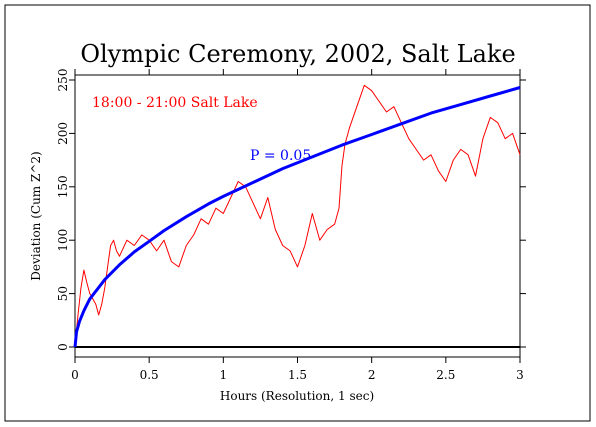  Describe the element at coordinates (445, 375) in the screenshot. I see `x-tick-label: 2.5` at that location.